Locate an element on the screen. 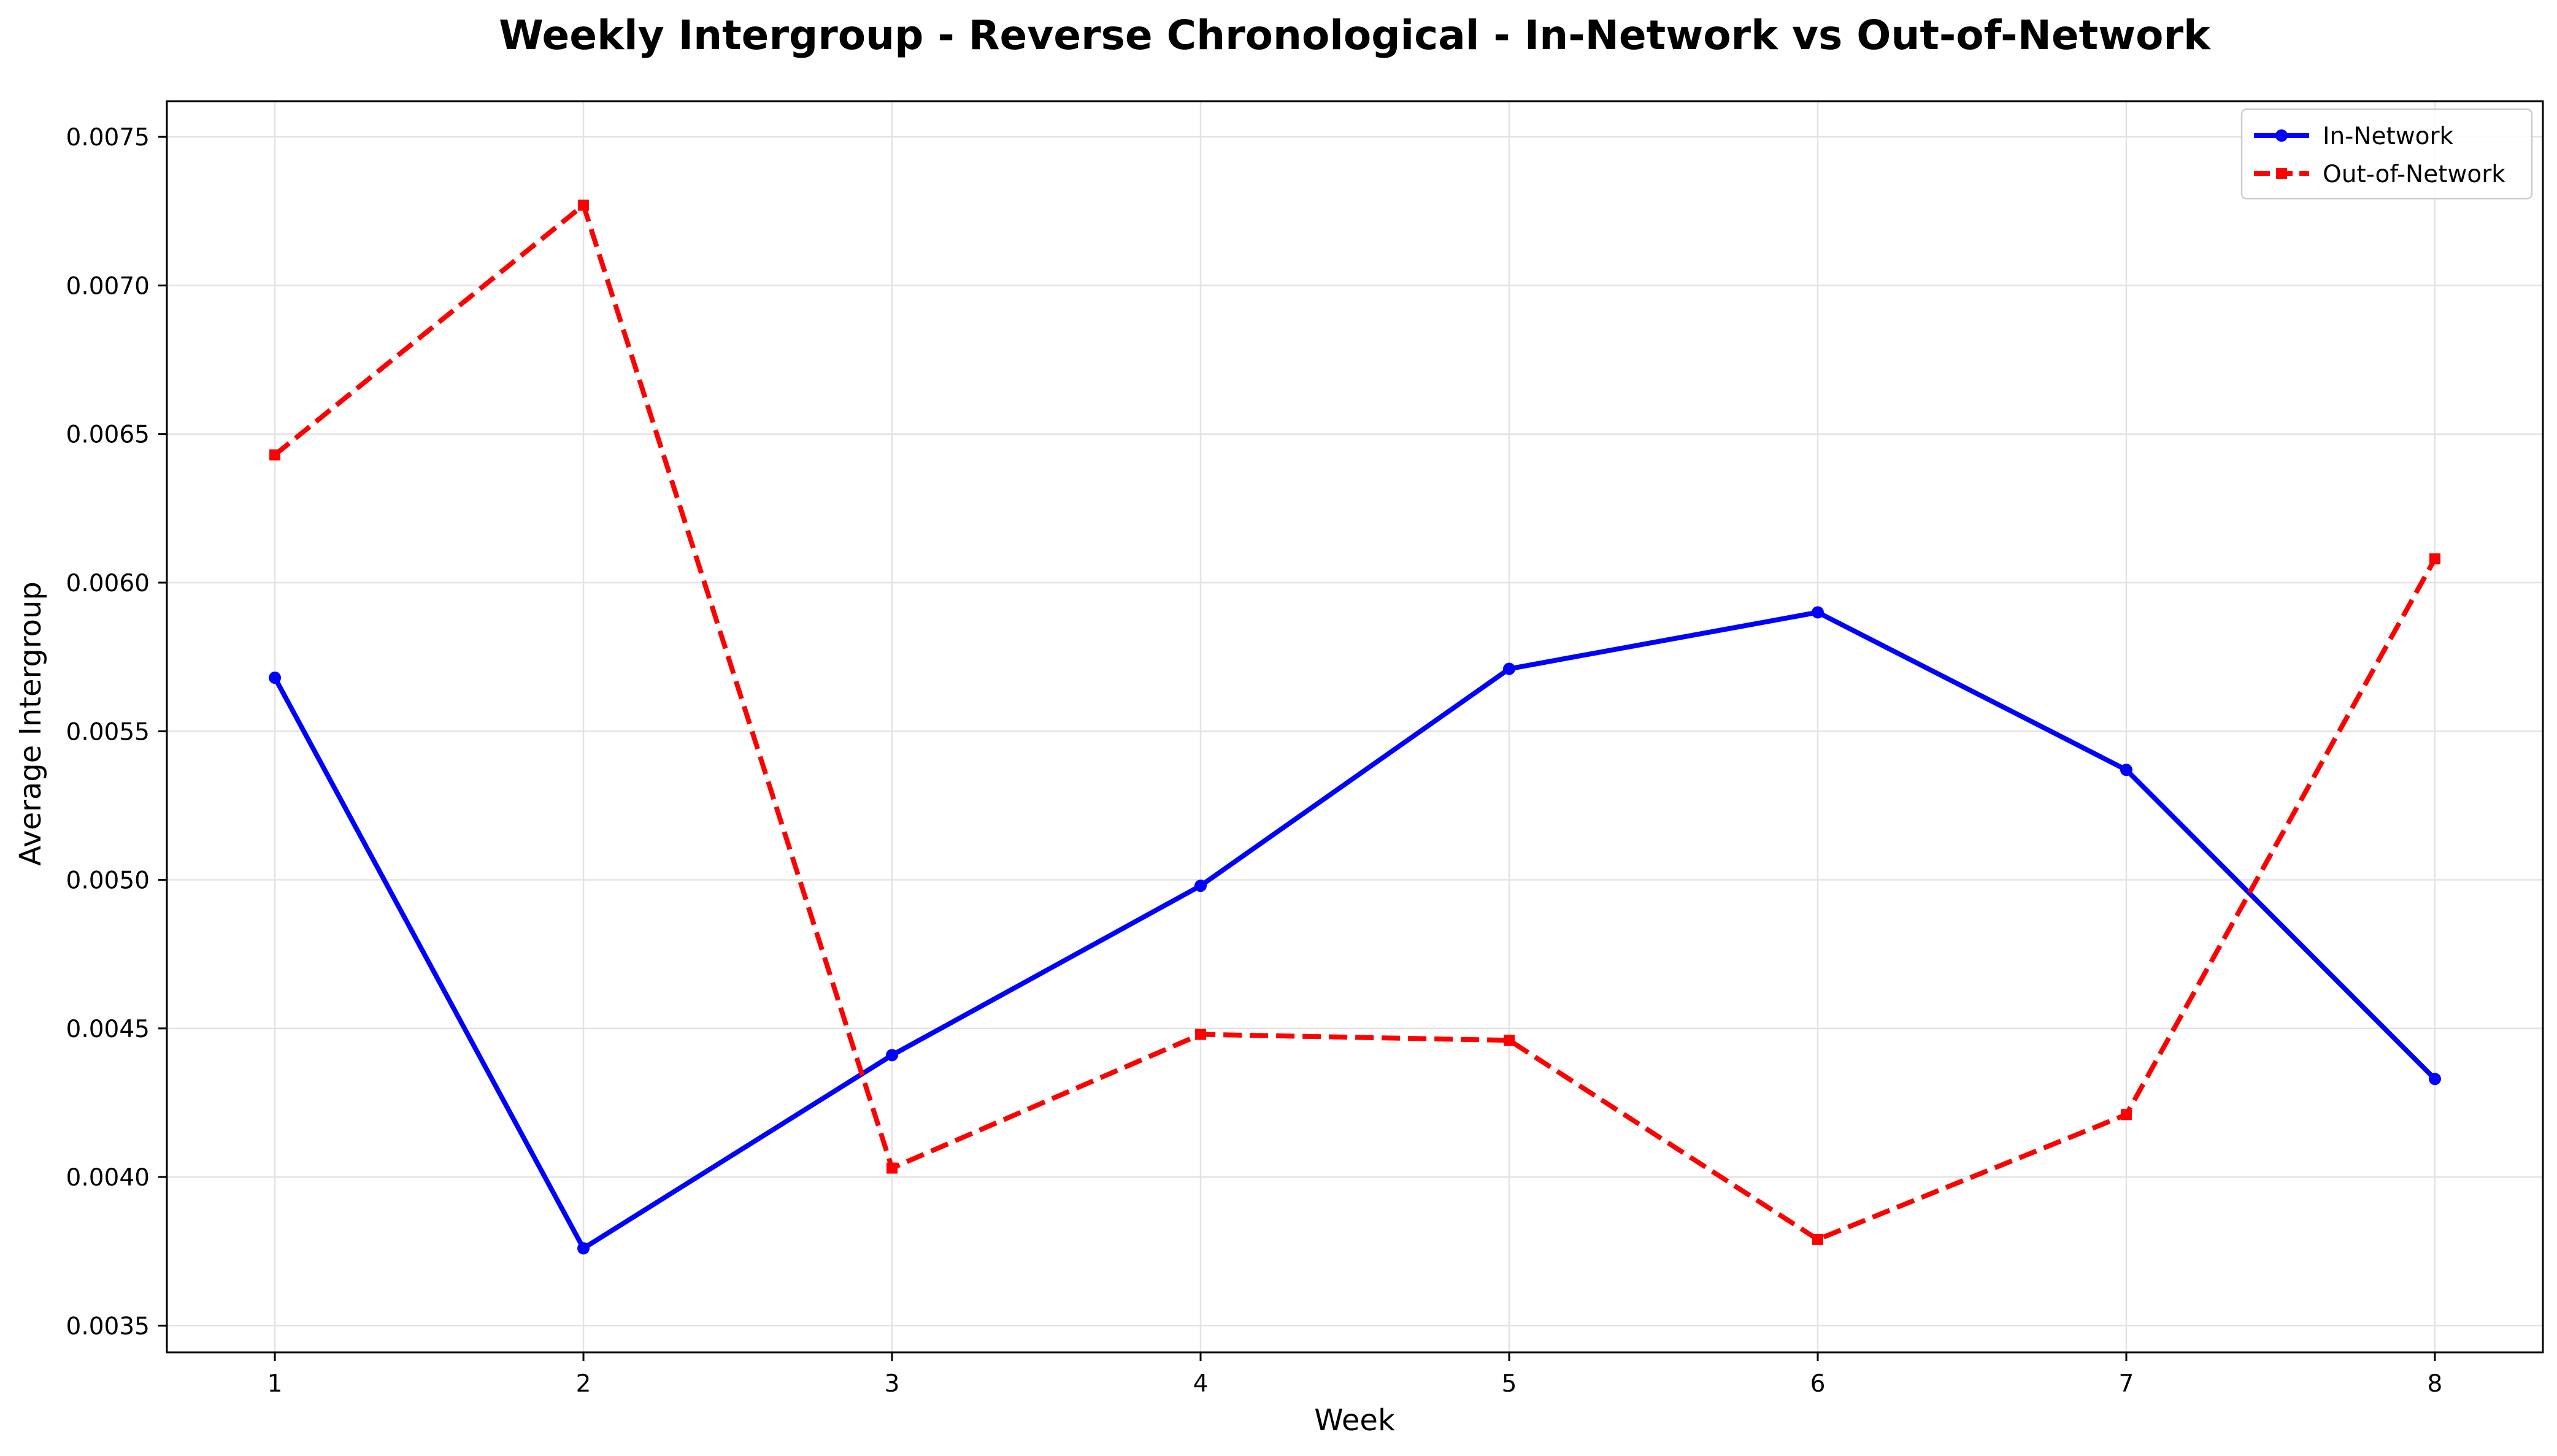 This screenshot has height=1456, width=2557. legend-item-in-network: In-Network is located at coordinates (2354, 136).